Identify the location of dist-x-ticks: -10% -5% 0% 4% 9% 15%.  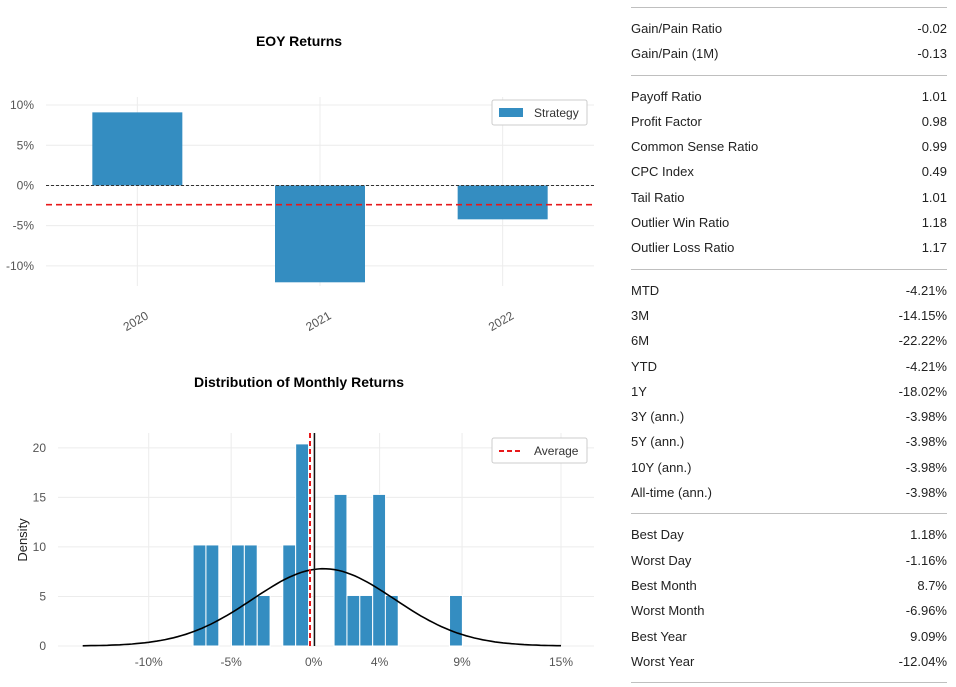
(354, 662).